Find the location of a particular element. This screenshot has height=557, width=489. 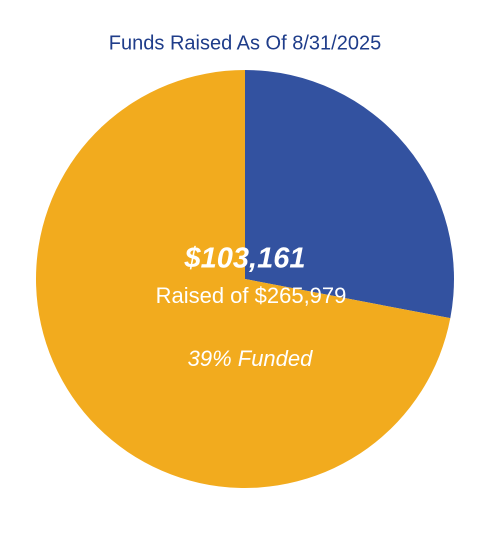

funded-percent: 39% Funded is located at coordinates (251, 358).